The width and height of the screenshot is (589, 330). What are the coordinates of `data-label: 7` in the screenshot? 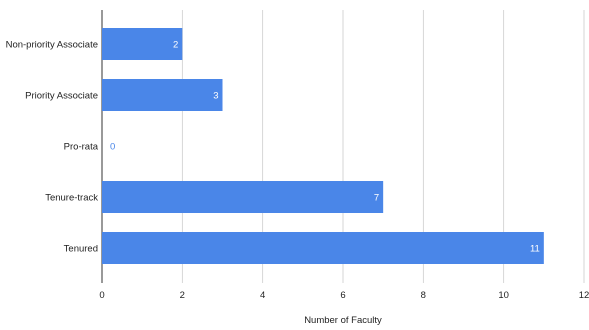 It's located at (376, 198).